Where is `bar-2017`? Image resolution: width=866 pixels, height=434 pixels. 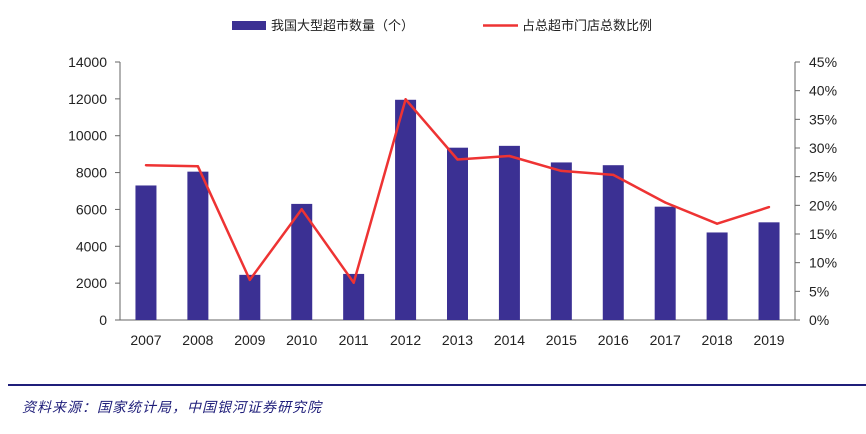 bar-2017 is located at coordinates (665, 263).